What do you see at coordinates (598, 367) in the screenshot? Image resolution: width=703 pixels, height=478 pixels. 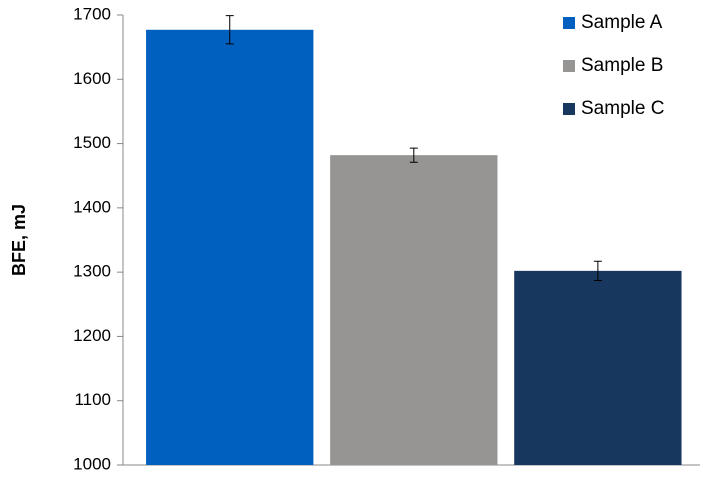 I see `bar` at bounding box center [598, 367].